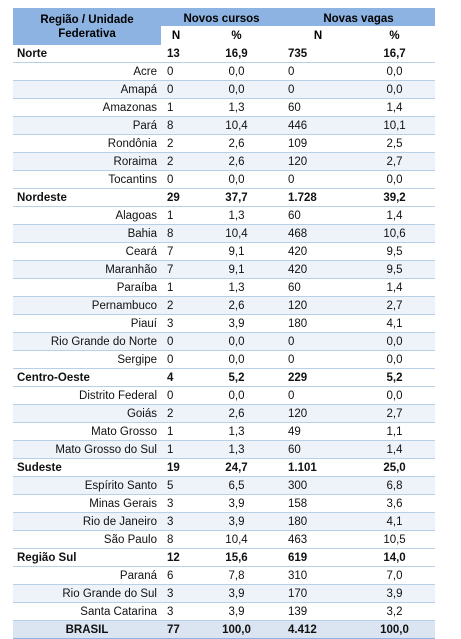 Image resolution: width=461 pixels, height=639 pixels. I want to click on state-row: Rio Grande do Norte 0 0,0 0 0,0, so click(224, 341).